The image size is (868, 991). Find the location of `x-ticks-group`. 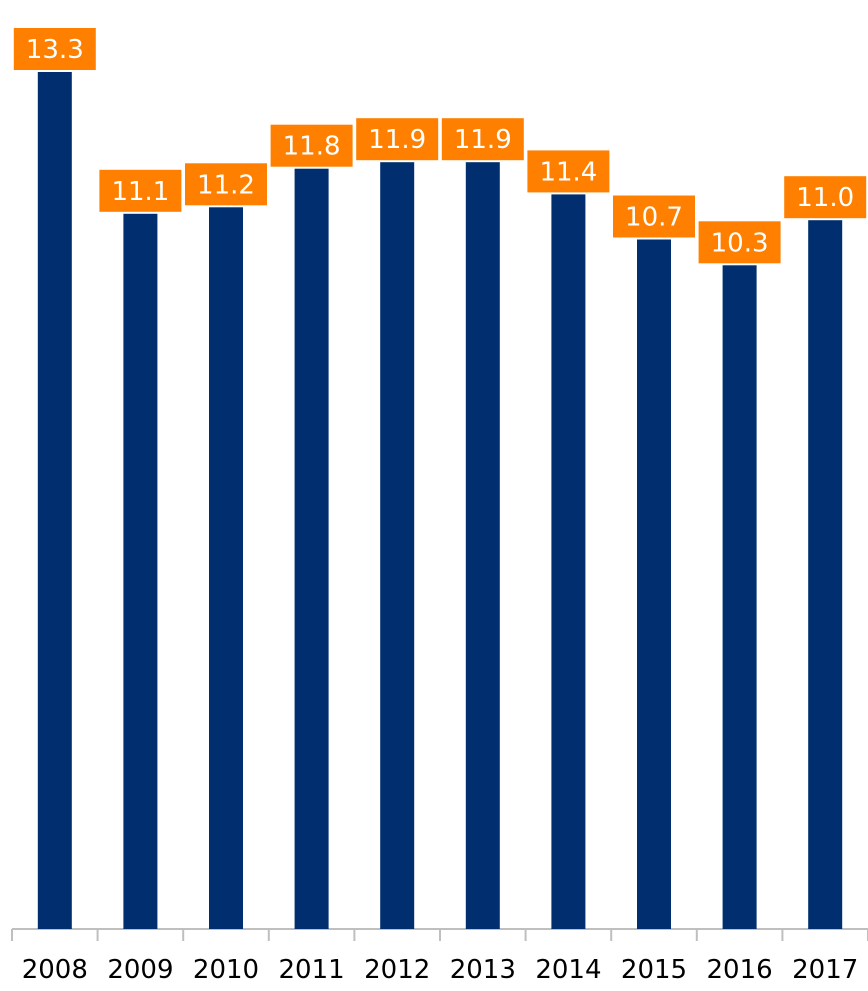

x-ticks-group is located at coordinates (439, 935).